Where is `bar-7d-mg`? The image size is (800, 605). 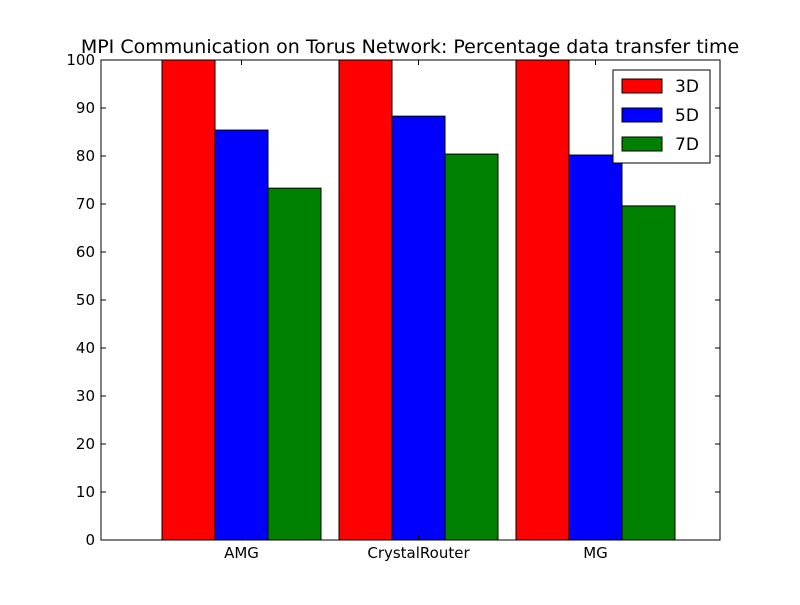 bar-7d-mg is located at coordinates (648, 373).